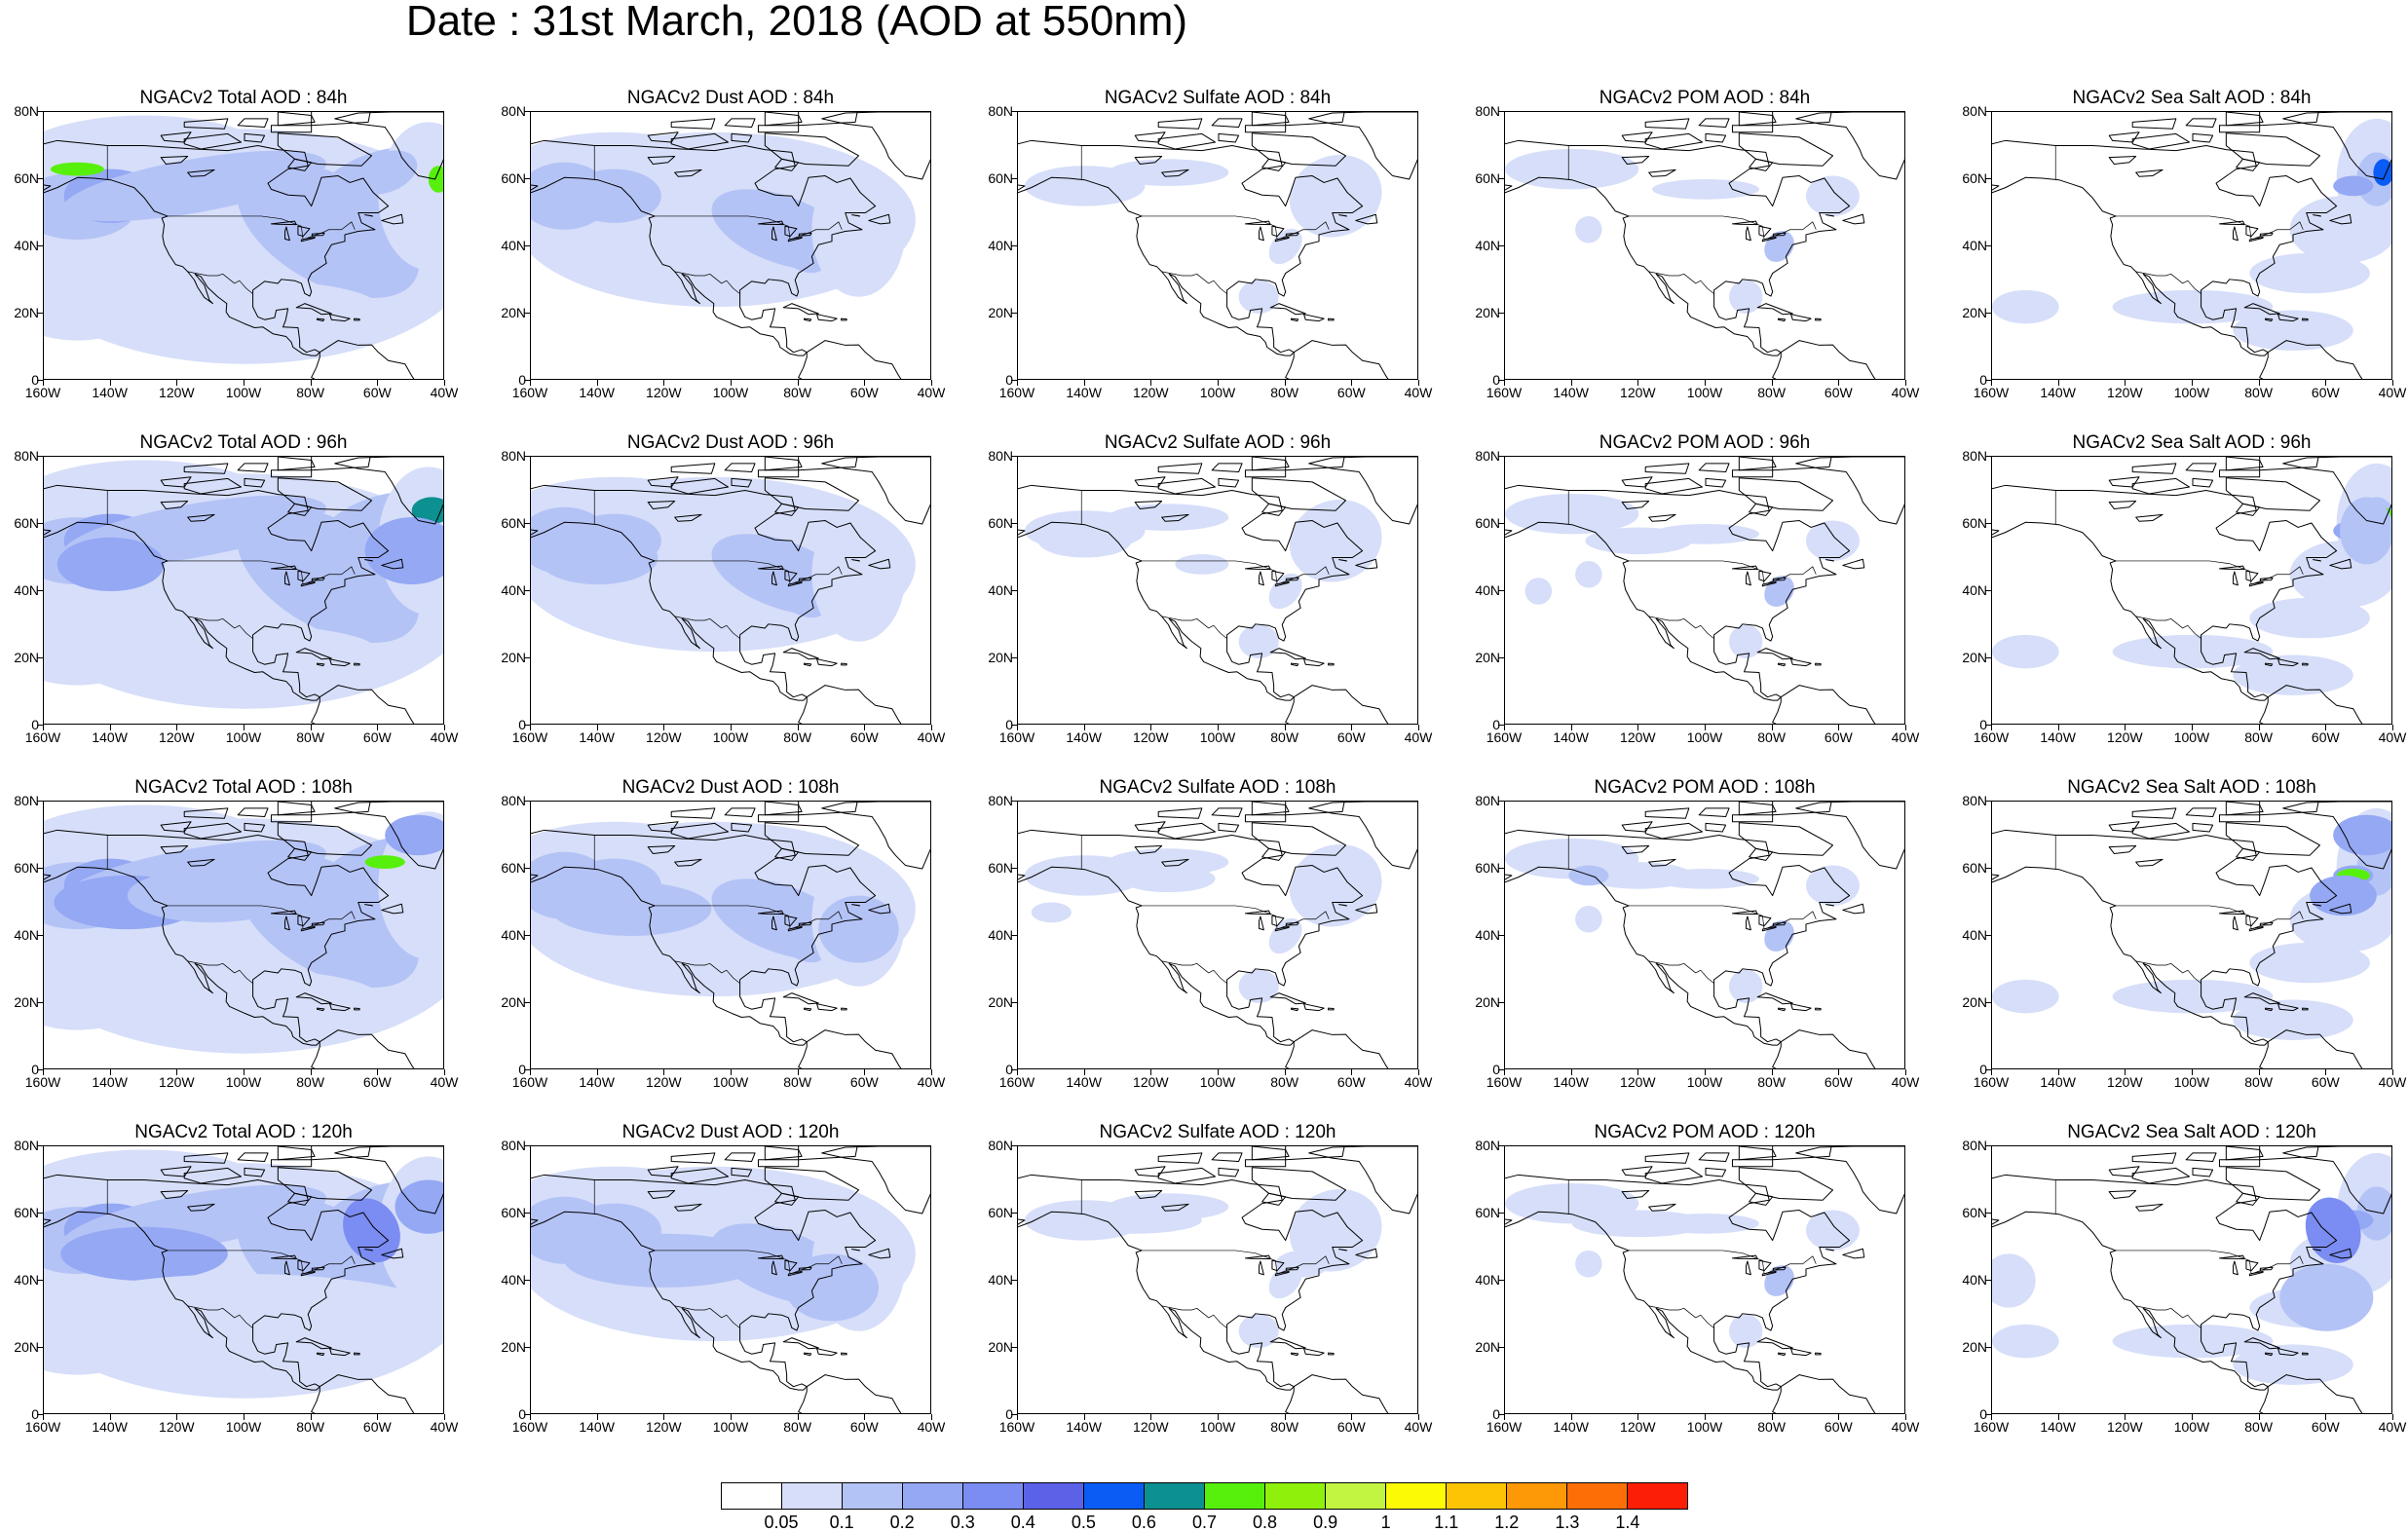 The image size is (2408, 1532). I want to click on panel-title: NGACv2 Dust AOD : 108h, so click(730, 787).